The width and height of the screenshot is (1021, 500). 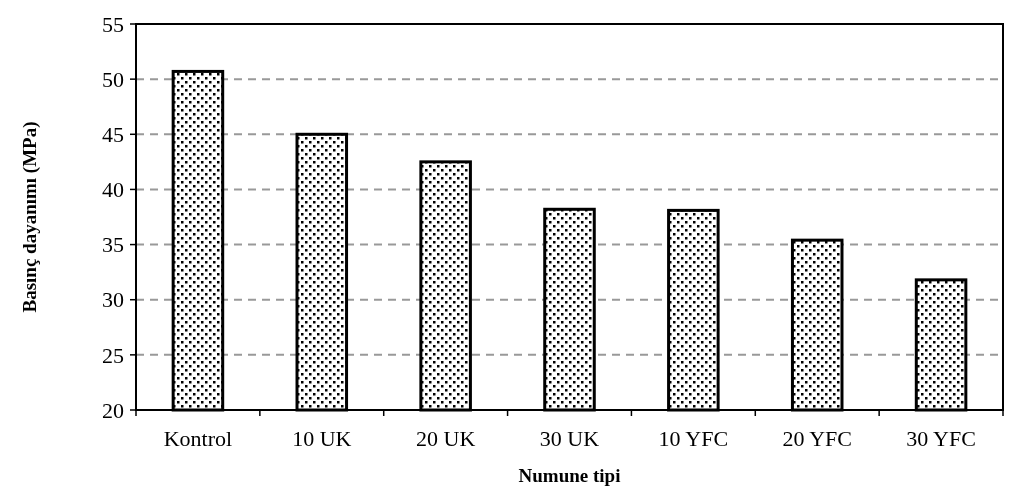 I want to click on y-tick-label: 35, so click(x=113, y=245).